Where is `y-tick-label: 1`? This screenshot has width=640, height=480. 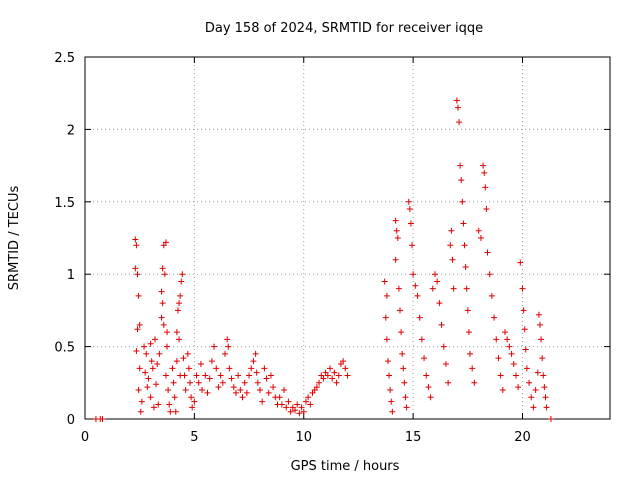
y-tick-label: 1 is located at coordinates (71, 275).